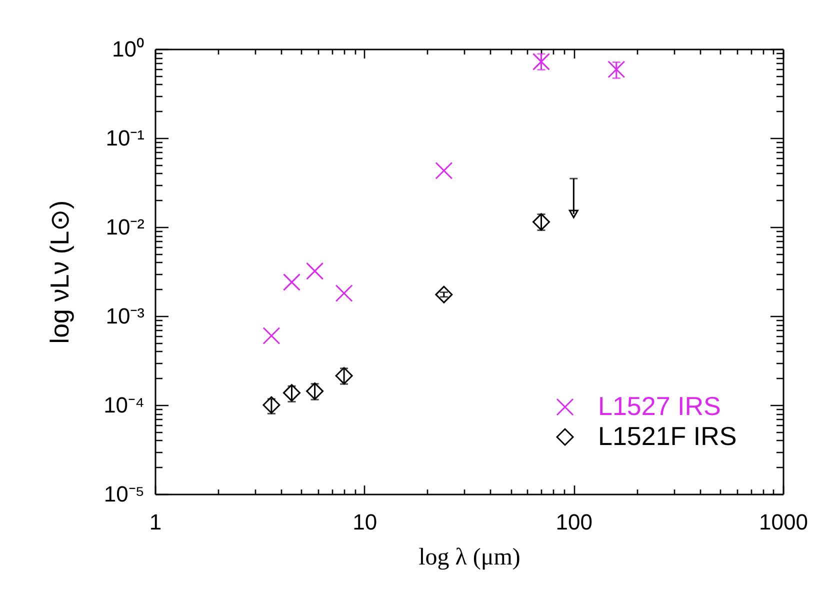 Image resolution: width=830 pixels, height=593 pixels. What do you see at coordinates (128, 49) in the screenshot?
I see `y-tick-label: 10⁰` at bounding box center [128, 49].